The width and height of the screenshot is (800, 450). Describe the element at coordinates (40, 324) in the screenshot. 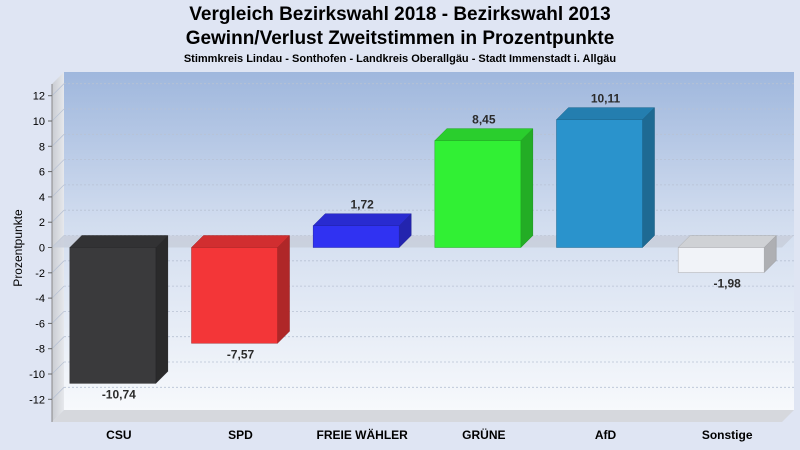

I see `y-tick-label: -6` at that location.